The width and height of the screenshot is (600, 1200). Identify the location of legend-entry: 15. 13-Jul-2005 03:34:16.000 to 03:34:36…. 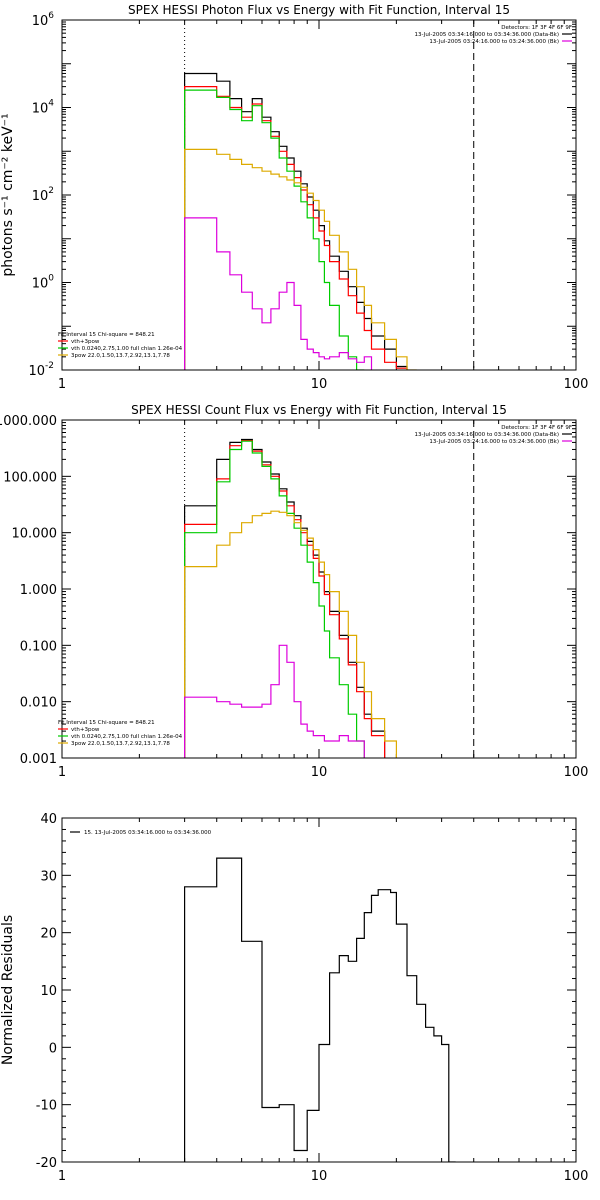
(148, 833).